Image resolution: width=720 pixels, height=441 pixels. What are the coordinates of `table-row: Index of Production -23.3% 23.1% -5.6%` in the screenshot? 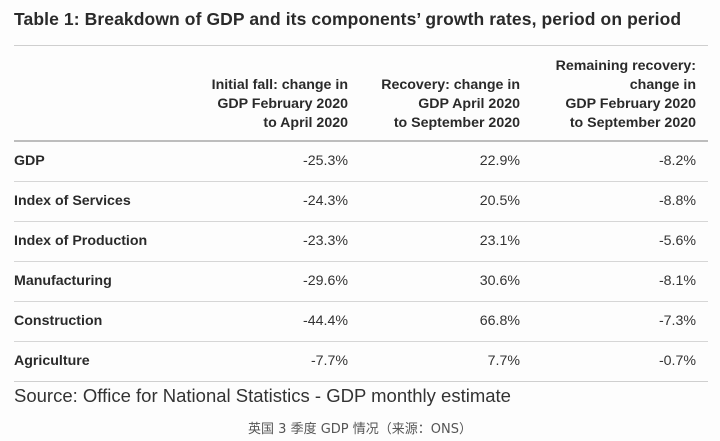 It's located at (361, 242).